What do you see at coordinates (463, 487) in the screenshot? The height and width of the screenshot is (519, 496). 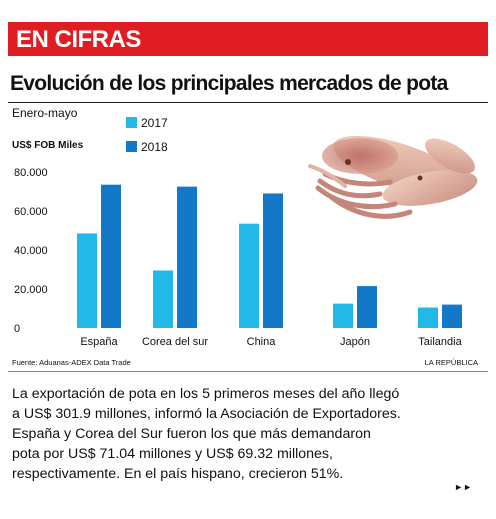 I see `end-mark-icon: ►►` at bounding box center [463, 487].